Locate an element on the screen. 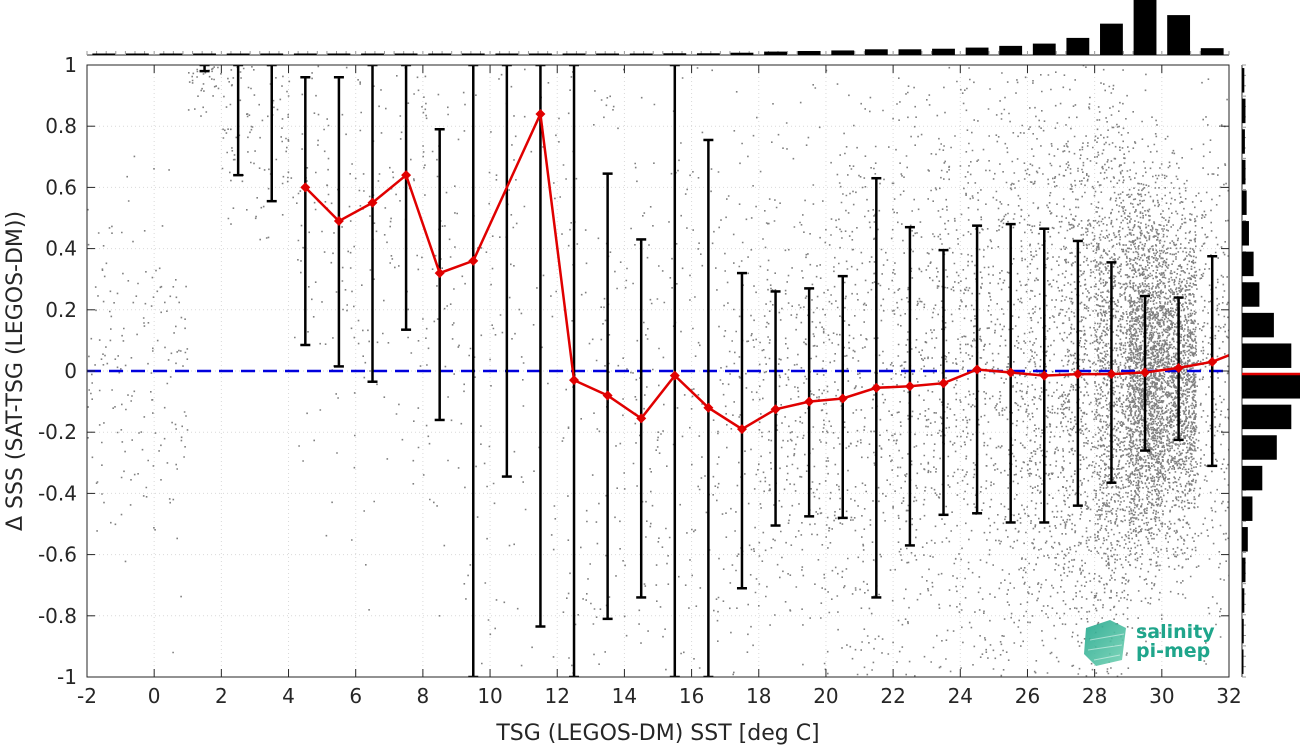 Image resolution: width=1302 pixels, height=747 pixels. right-histogram is located at coordinates (1270, 371).